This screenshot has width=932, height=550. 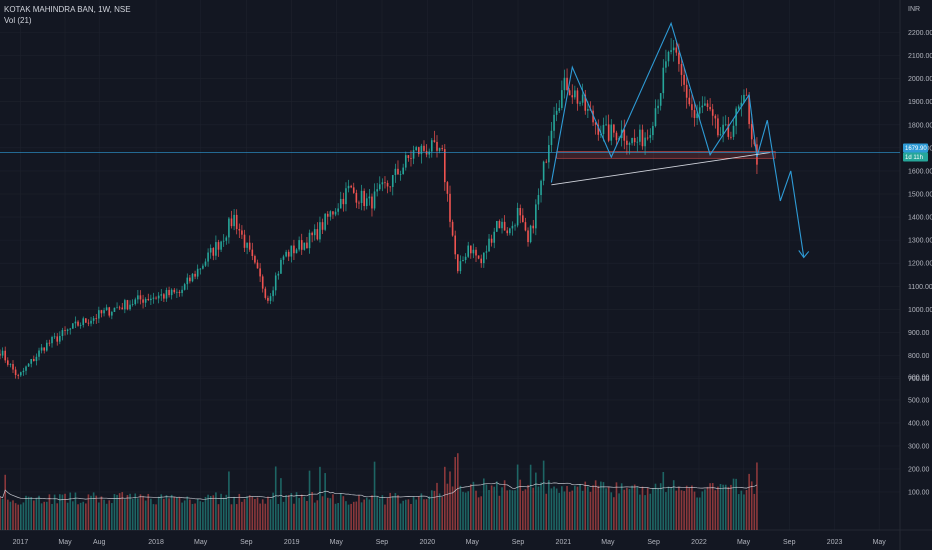 What do you see at coordinates (699, 542) in the screenshot?
I see `time-tick-label: 2022` at bounding box center [699, 542].